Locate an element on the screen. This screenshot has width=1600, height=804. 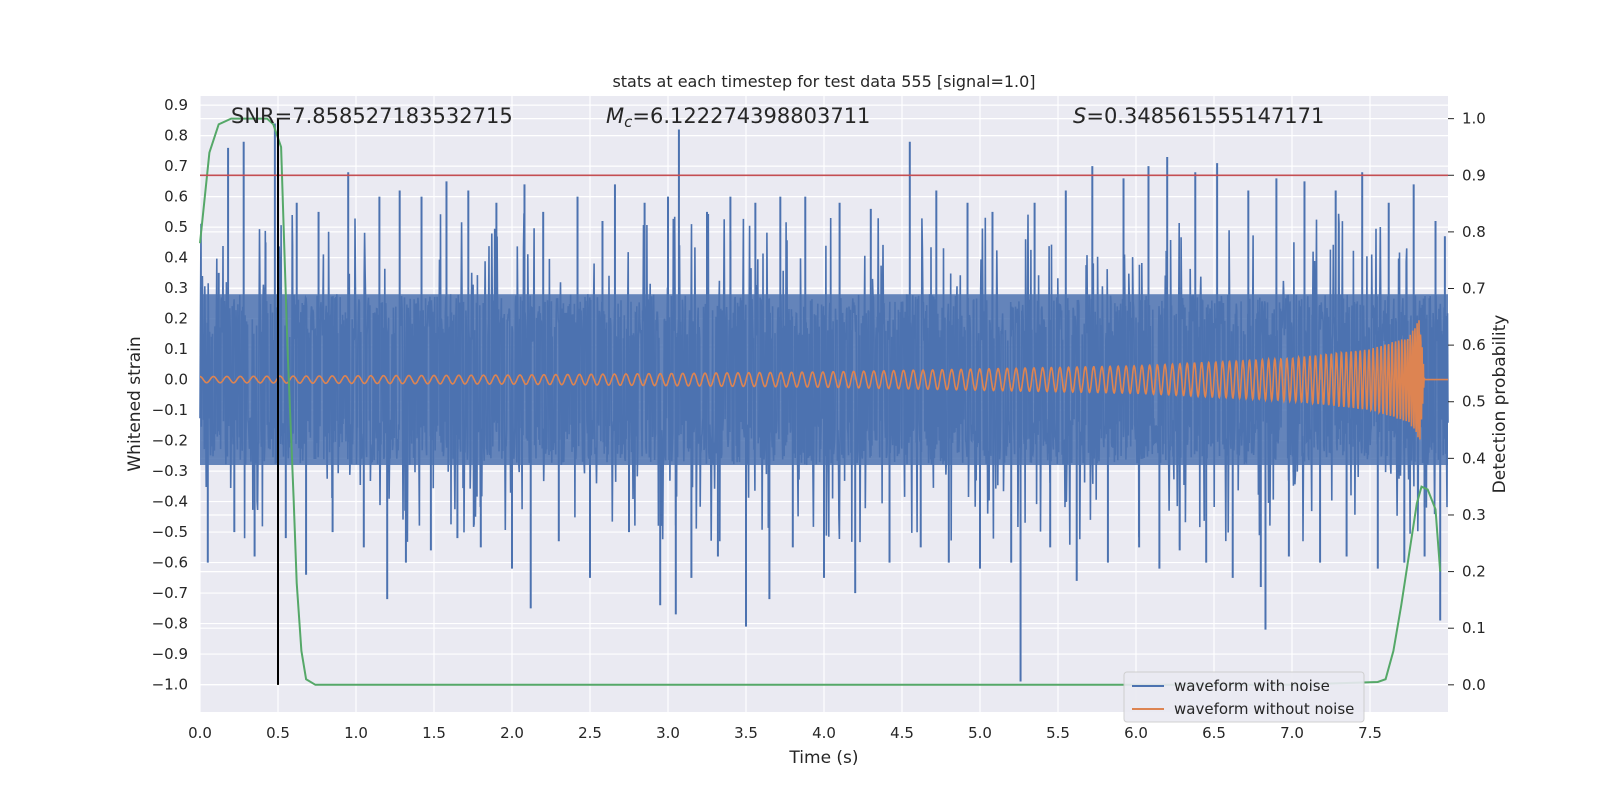
x-tick-label: 5.5 is located at coordinates (1058, 733).